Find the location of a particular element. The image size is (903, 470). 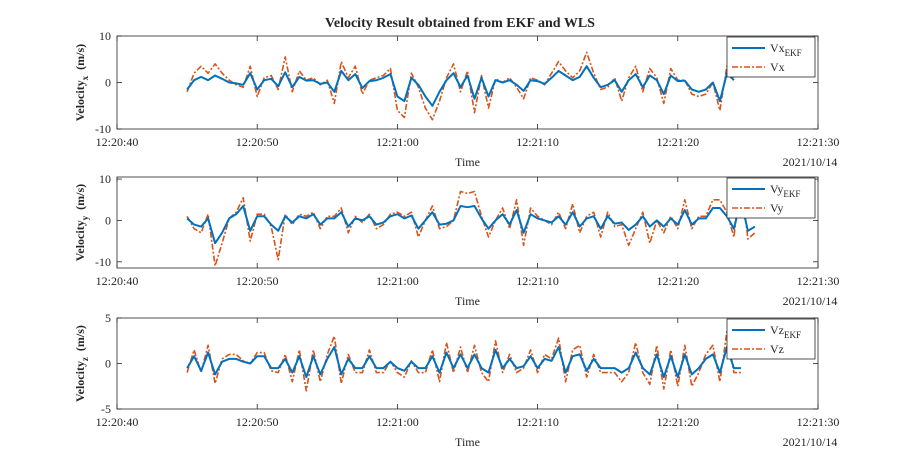

series-line-vz is located at coordinates (463, 361).